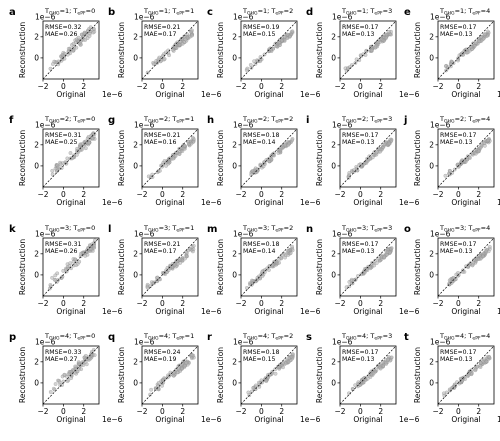 The height and width of the screenshot is (441, 500). I want to click on panel-title: TGHG=2; TePF=1, so click(168, 120).